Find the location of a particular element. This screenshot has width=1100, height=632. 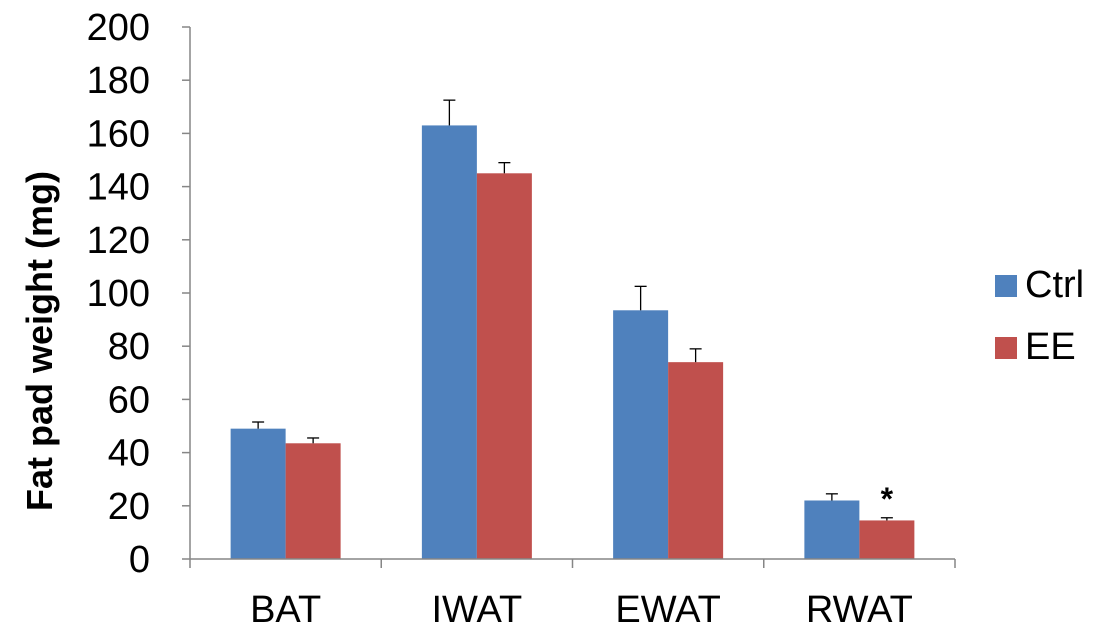

annotations: * is located at coordinates (887, 499).